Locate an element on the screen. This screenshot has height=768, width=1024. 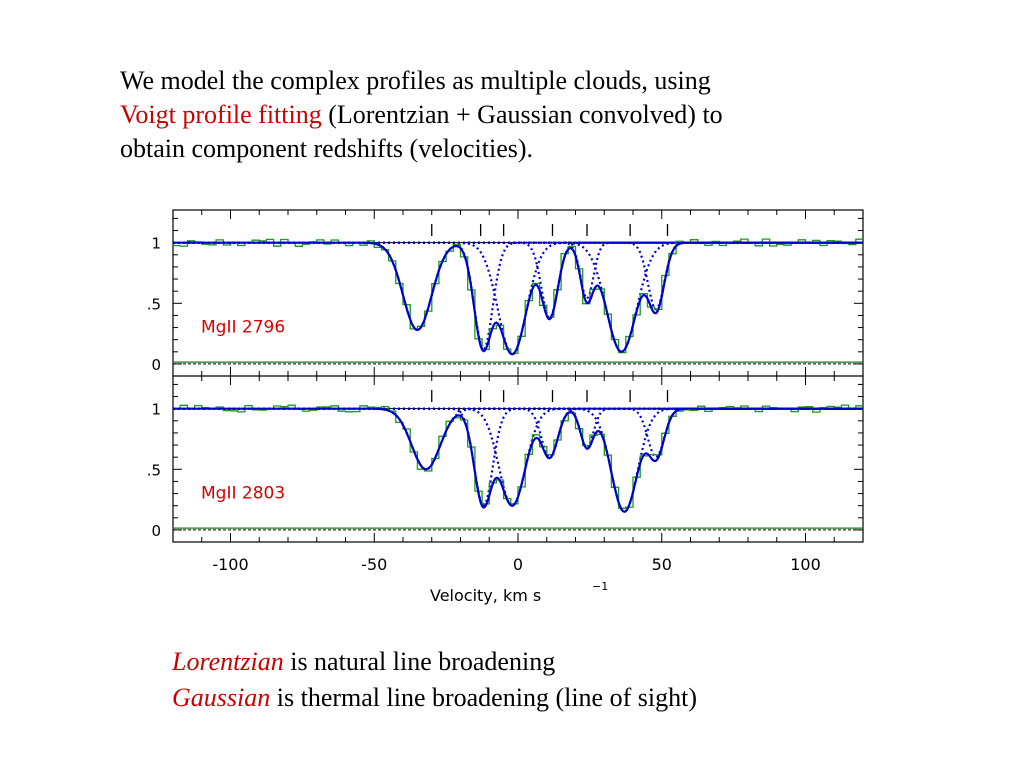
x-tick-label: 0 is located at coordinates (518, 564).